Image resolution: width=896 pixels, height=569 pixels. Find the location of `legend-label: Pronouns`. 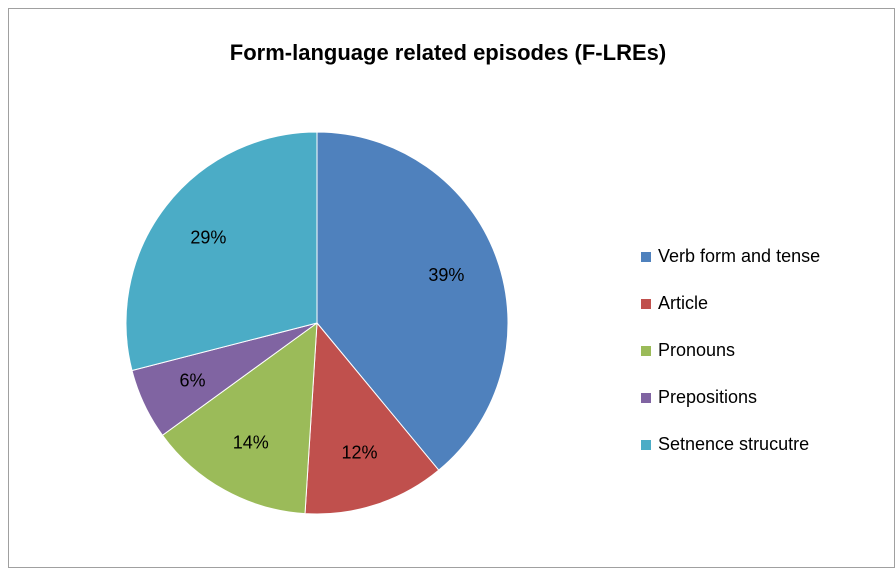

legend-label: Pronouns is located at coordinates (696, 350).